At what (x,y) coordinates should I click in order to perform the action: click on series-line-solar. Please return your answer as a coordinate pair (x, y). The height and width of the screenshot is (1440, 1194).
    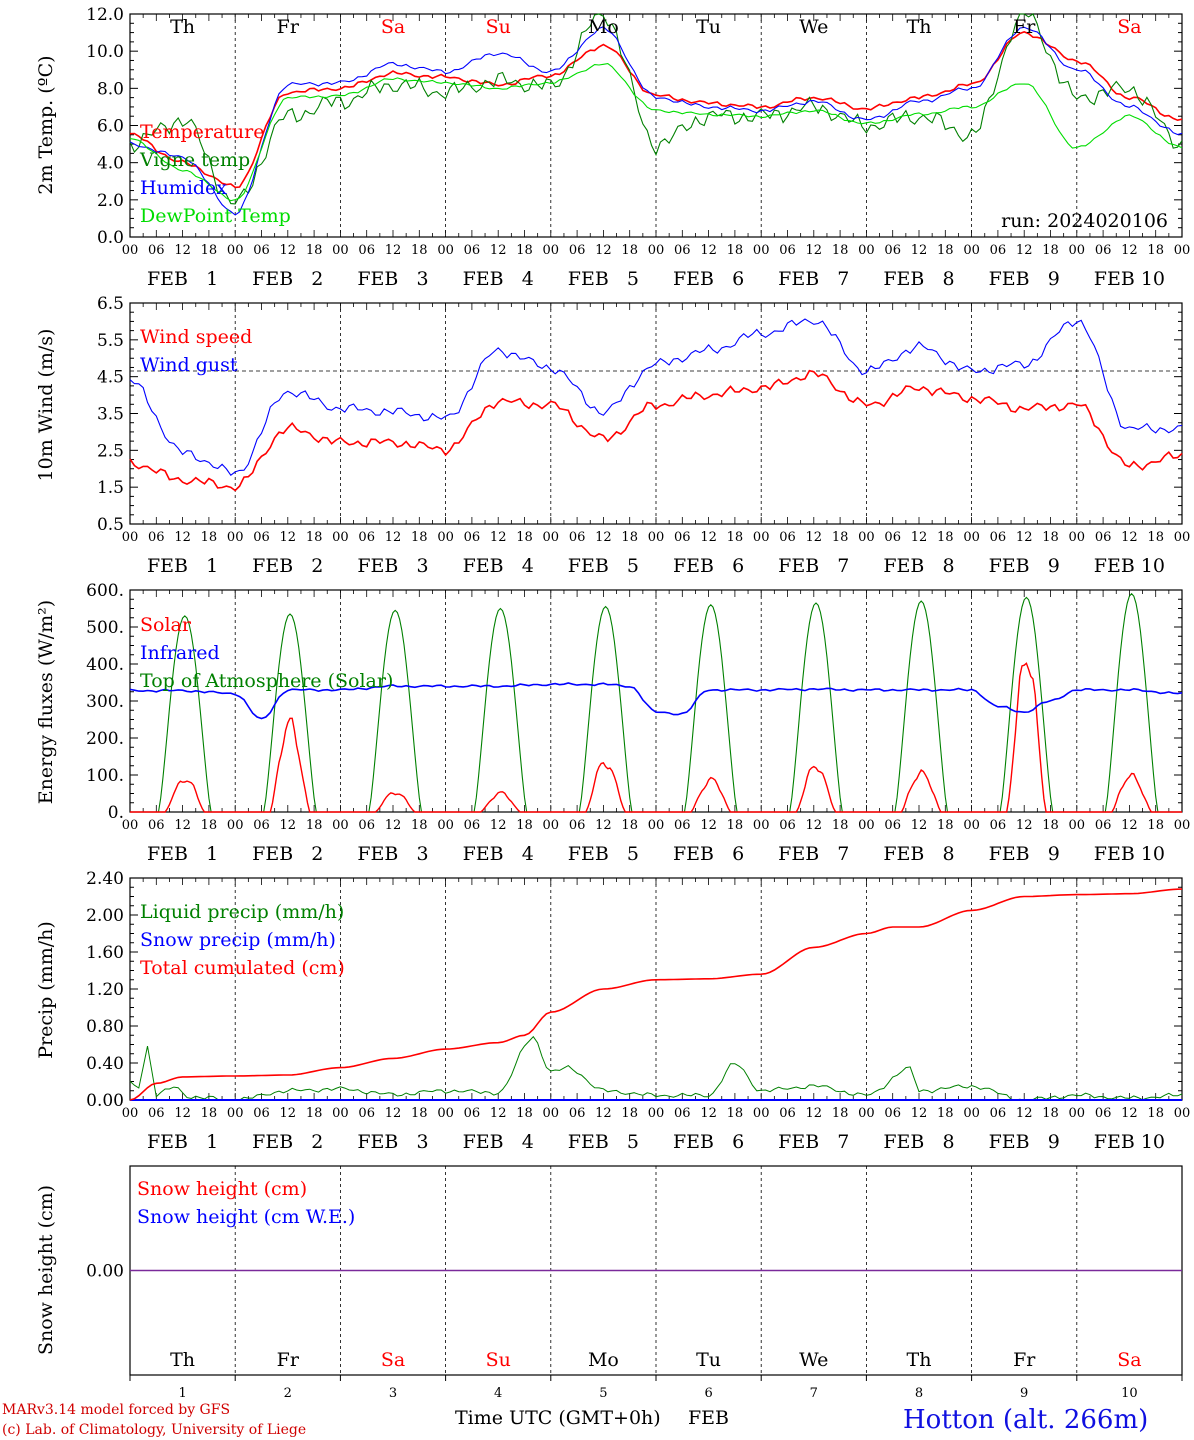
    Looking at the image, I should click on (656, 737).